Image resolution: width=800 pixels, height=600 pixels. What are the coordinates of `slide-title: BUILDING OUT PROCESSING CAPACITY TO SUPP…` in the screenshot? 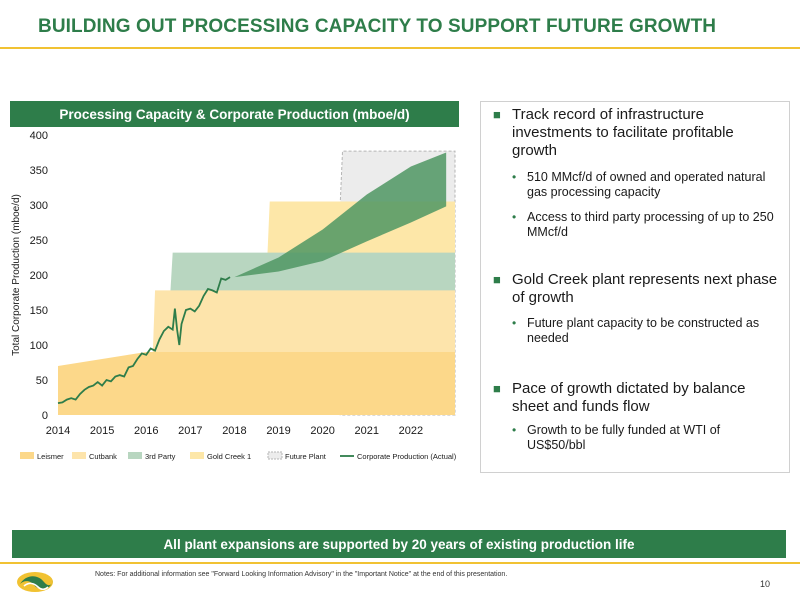 It's located at (377, 26).